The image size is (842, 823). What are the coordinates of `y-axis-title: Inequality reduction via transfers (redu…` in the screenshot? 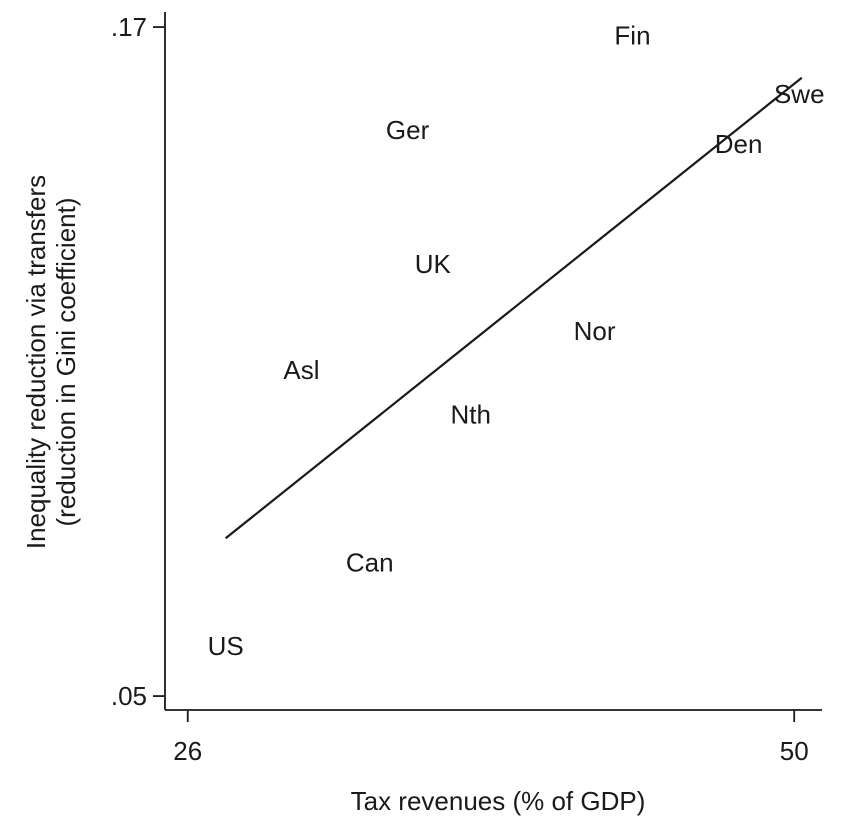 It's located at (51, 362).